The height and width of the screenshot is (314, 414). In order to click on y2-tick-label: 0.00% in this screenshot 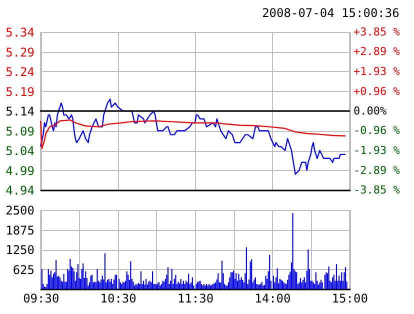, I will do `click(370, 111)`.